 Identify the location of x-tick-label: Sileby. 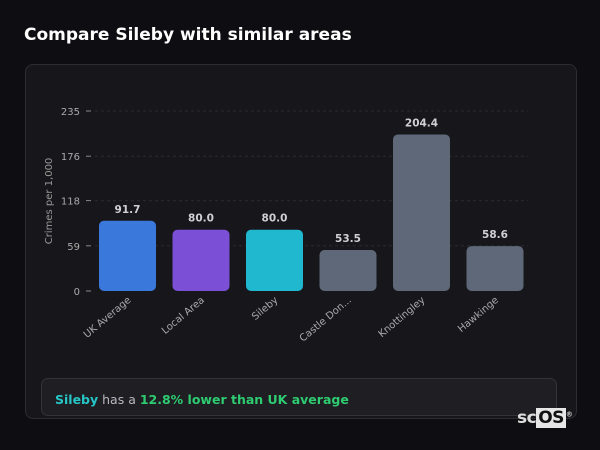
(265, 309).